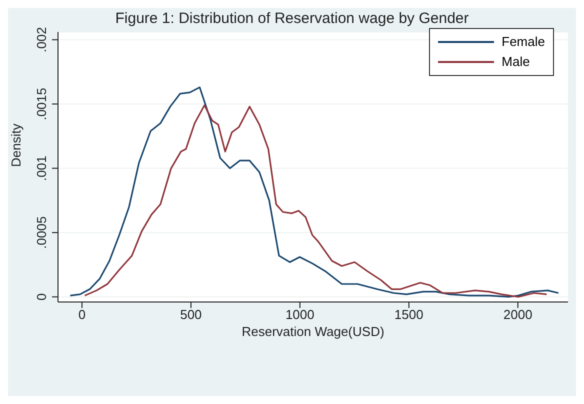  What do you see at coordinates (409, 314) in the screenshot?
I see `x-tick-label: 1500` at bounding box center [409, 314].